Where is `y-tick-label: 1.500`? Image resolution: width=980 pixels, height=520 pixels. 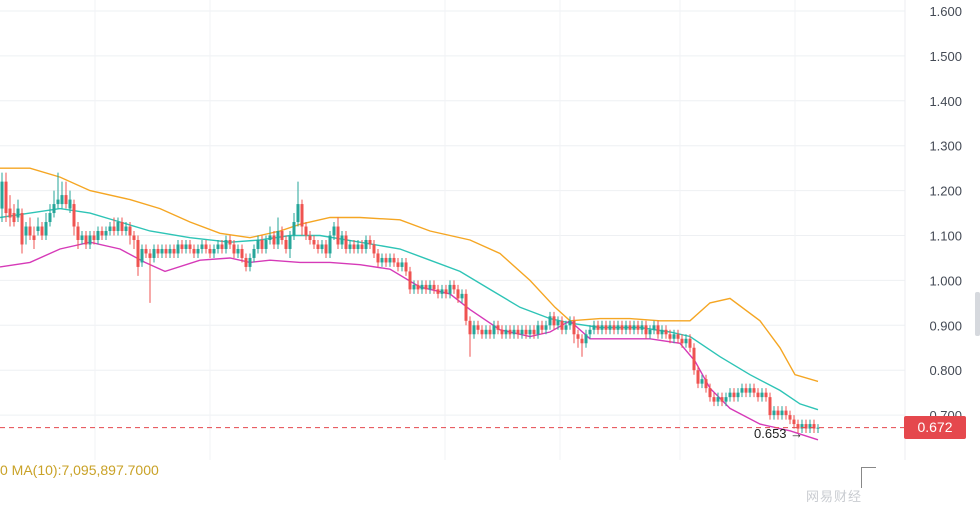 y-tick-label: 1.500 is located at coordinates (945, 56).